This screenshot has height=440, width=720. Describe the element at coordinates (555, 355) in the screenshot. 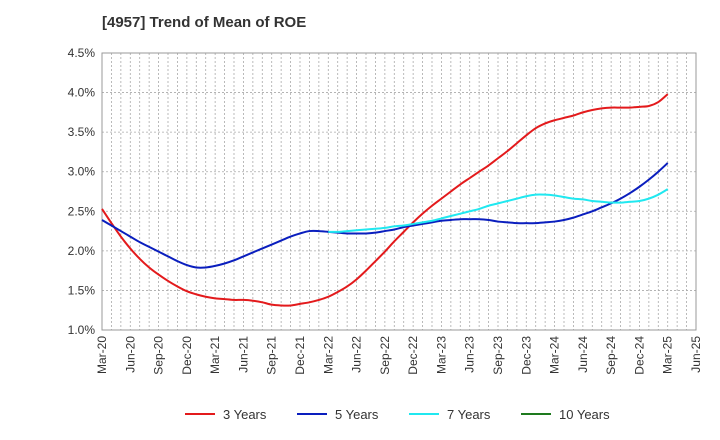

I see `x-tick-label: Mar-24` at that location.